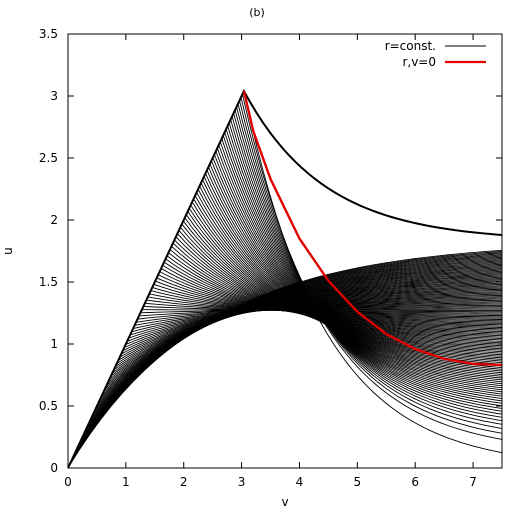 The width and height of the screenshot is (514, 515). What do you see at coordinates (473, 482) in the screenshot?
I see `x-tick-label: 7` at bounding box center [473, 482].